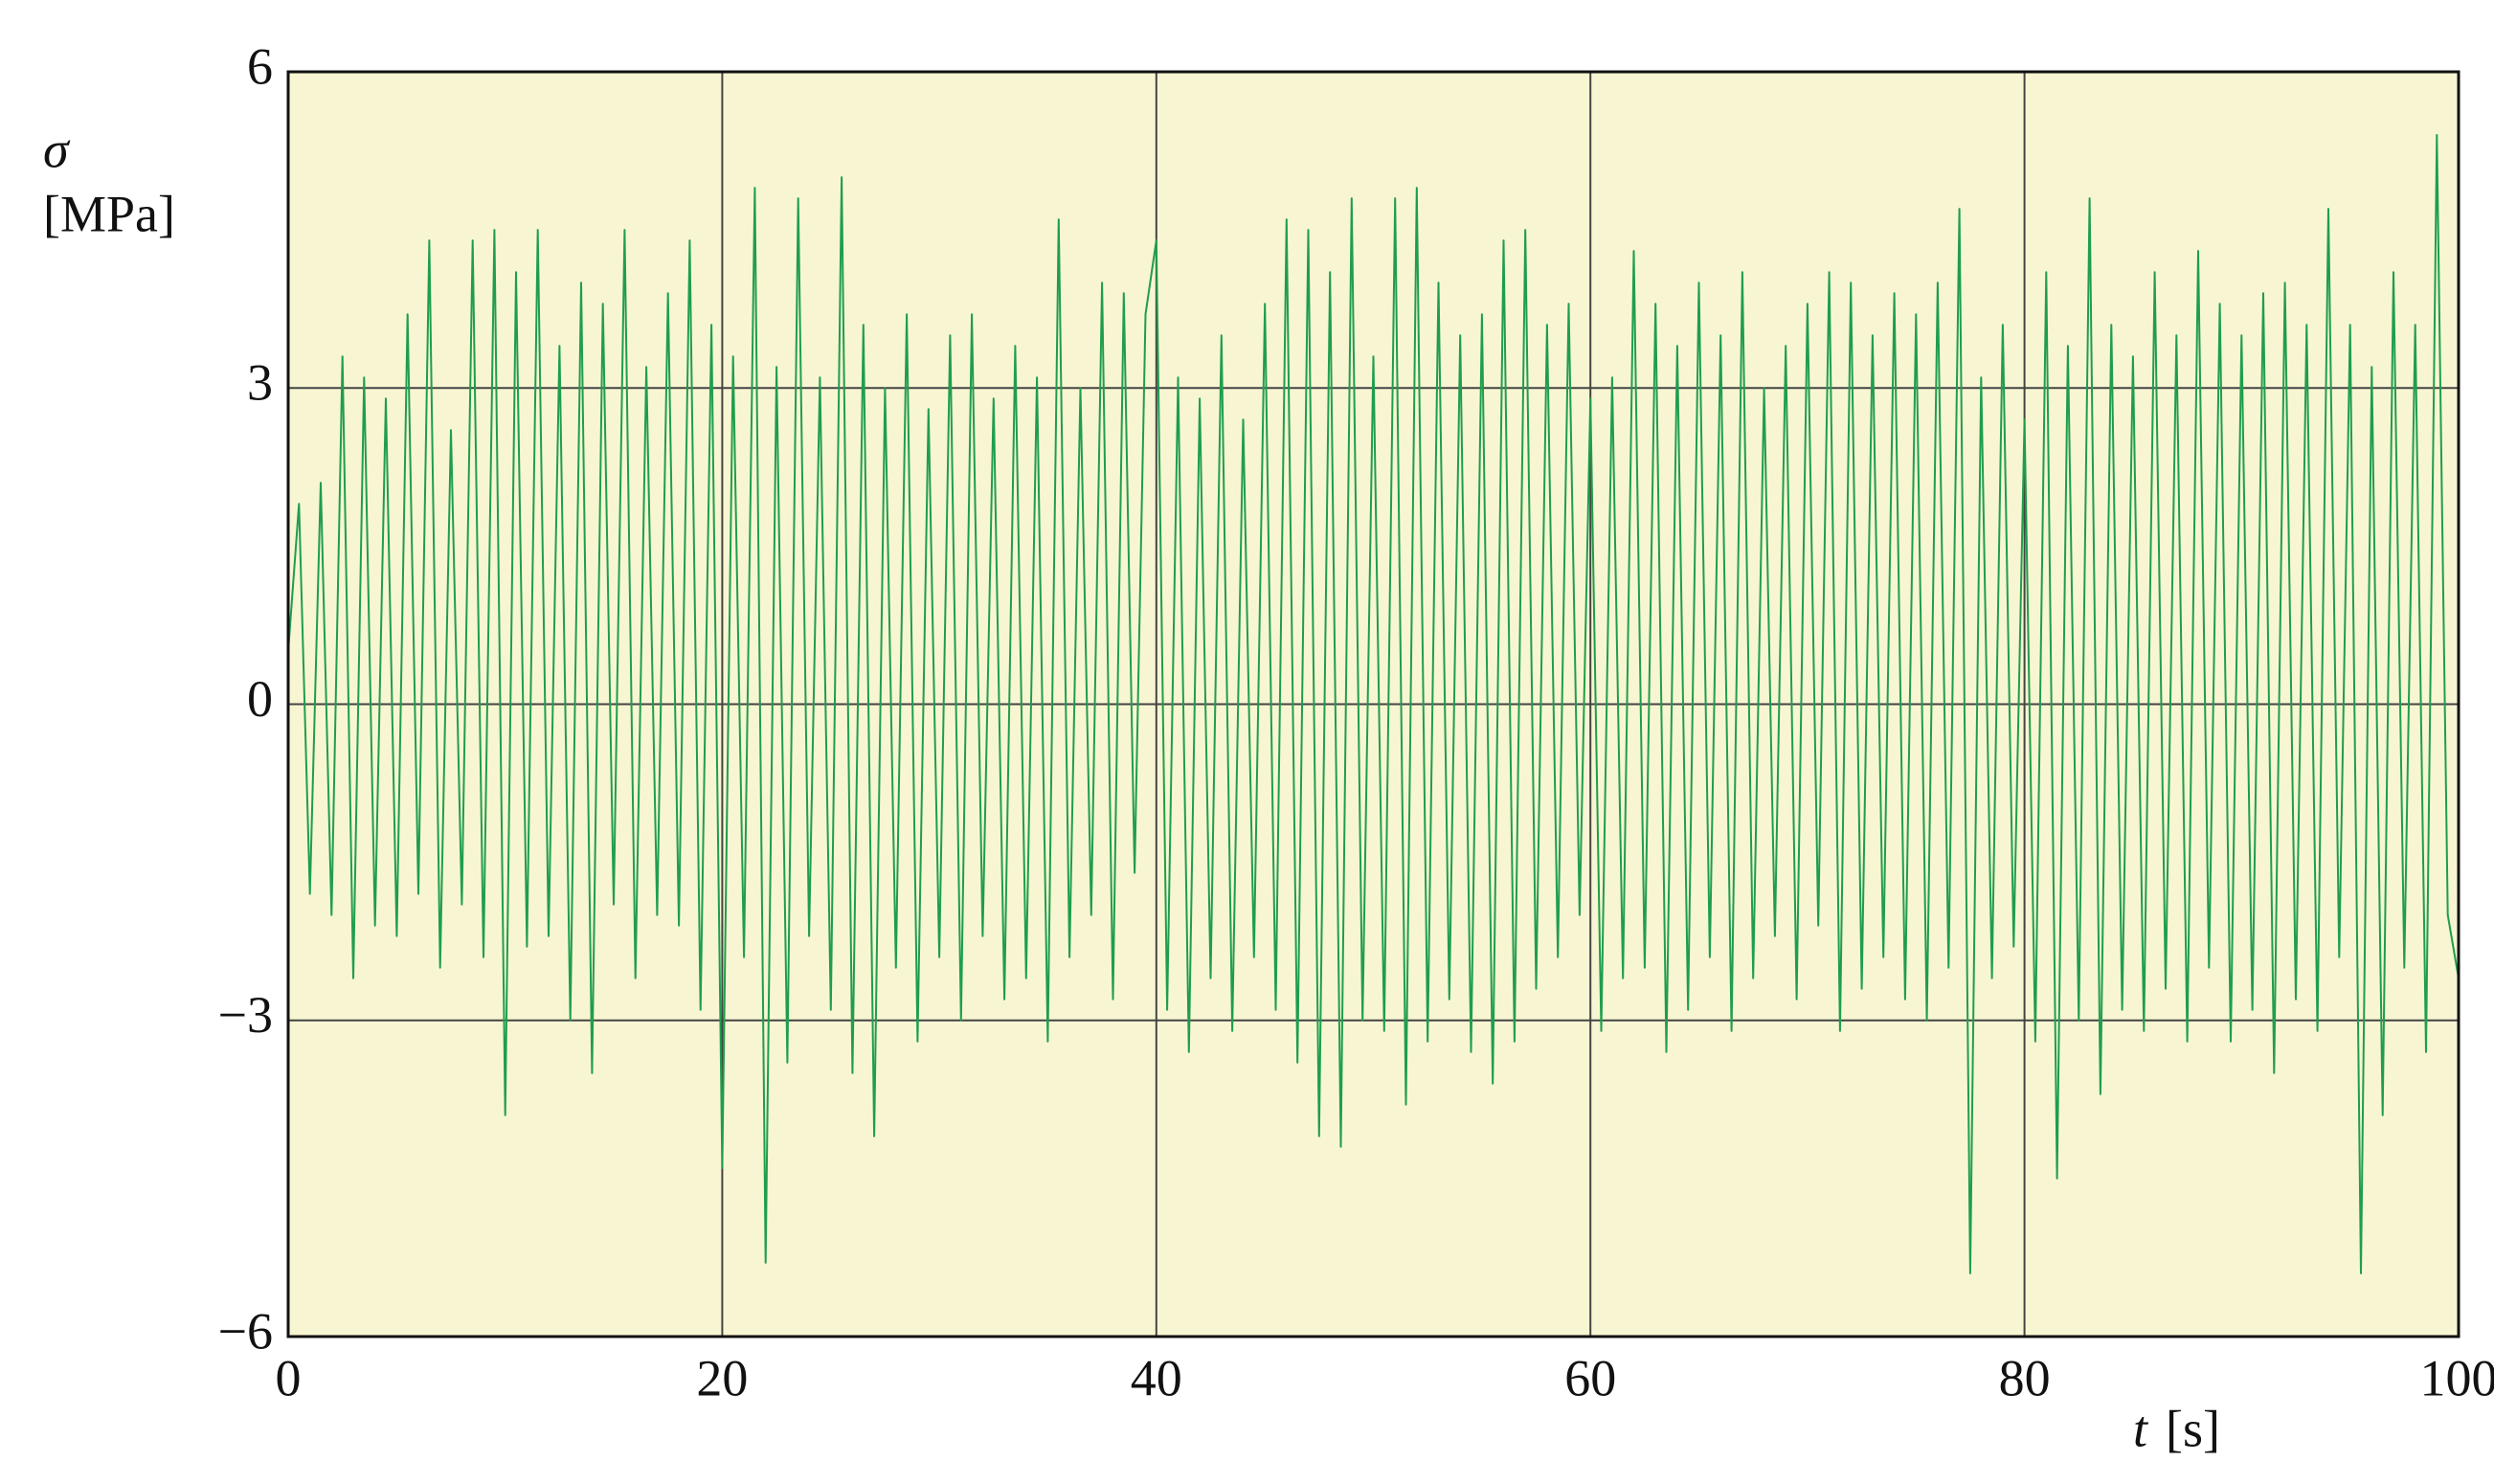  I want to click on y-tick-label: 0, so click(260, 699).